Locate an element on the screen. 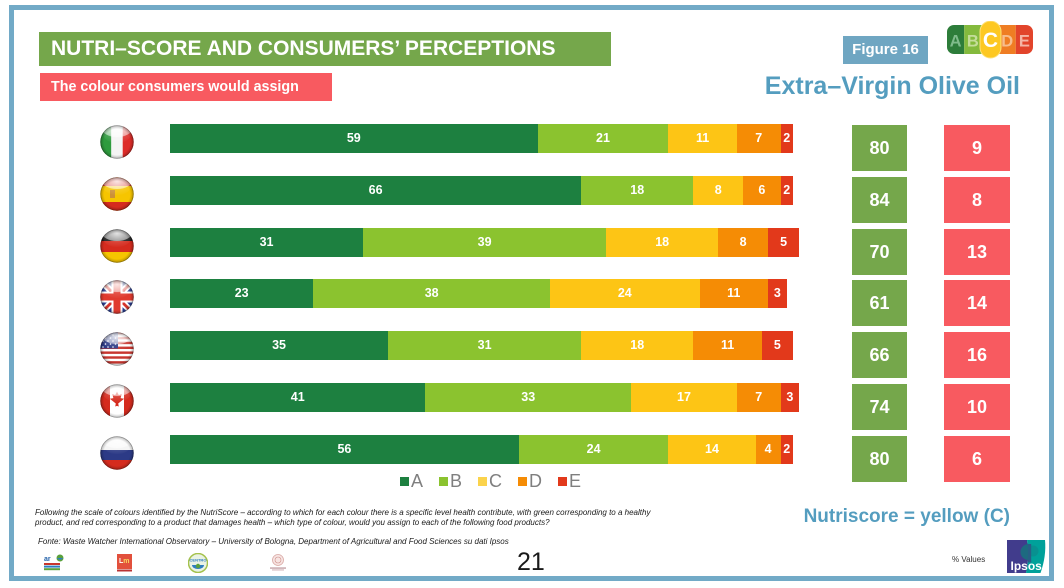 This screenshot has height=588, width=1064. svg-text: Lm is located at coordinates (124, 561).